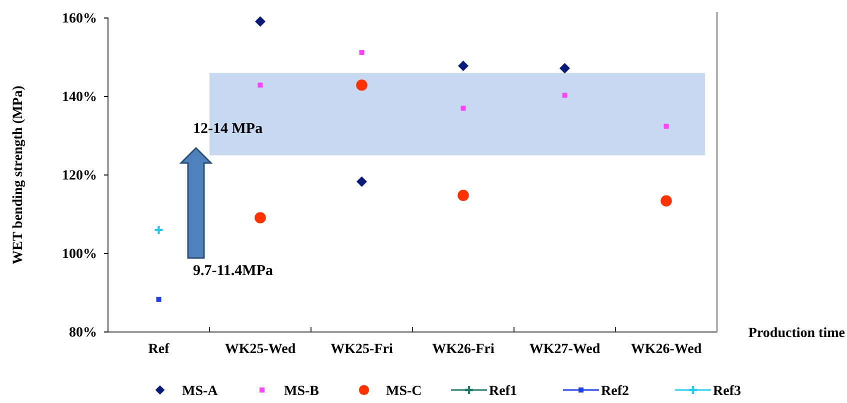 The height and width of the screenshot is (403, 847). Describe the element at coordinates (79, 18) in the screenshot. I see `y-tick-label: 160%` at that location.